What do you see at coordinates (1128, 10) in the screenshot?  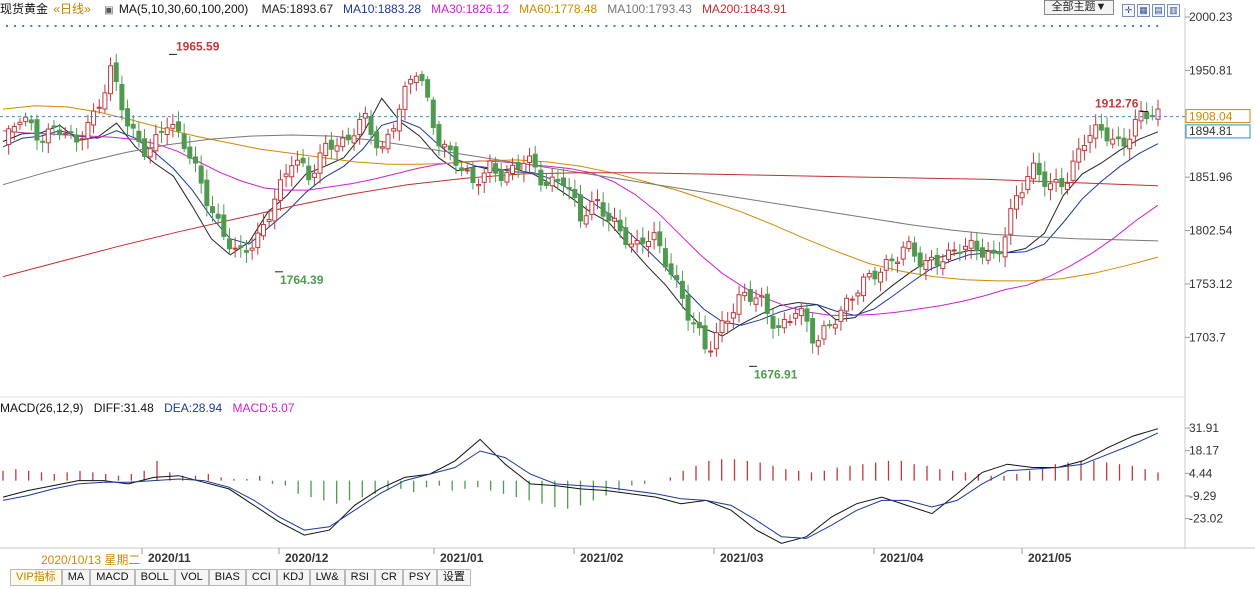 I see `crosshair-icon: ✛` at bounding box center [1128, 10].